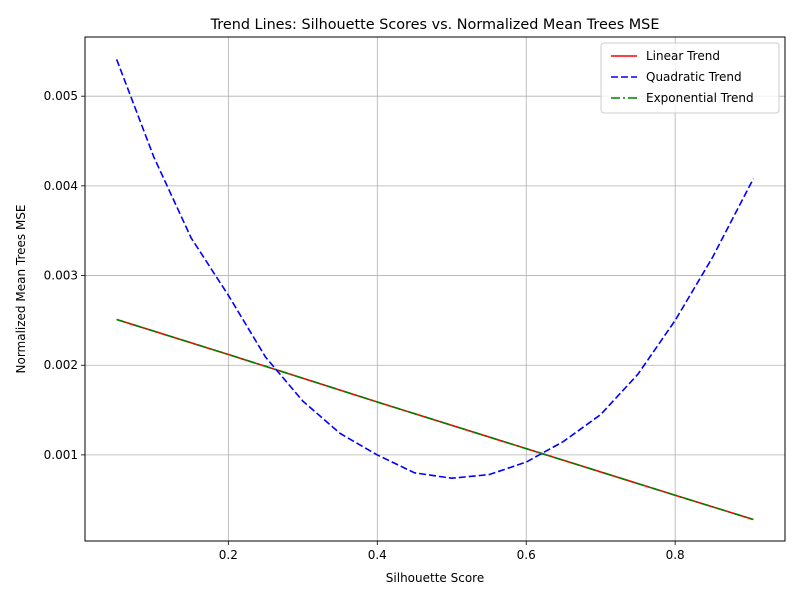 This screenshot has width=800, height=600. I want to click on x-tick-label: 0.6, so click(526, 555).